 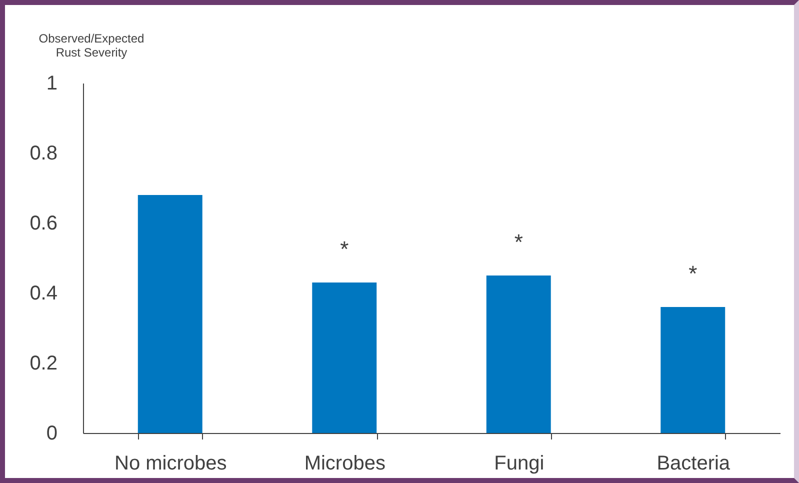 I want to click on y-axis-title: Observed/Expected Rust Severity, so click(x=91, y=46).